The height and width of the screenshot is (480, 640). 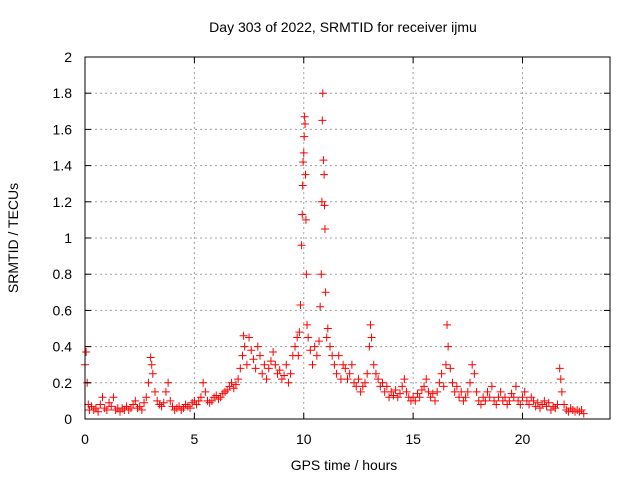 I want to click on y-tick-label: 1.2, so click(x=63, y=202).